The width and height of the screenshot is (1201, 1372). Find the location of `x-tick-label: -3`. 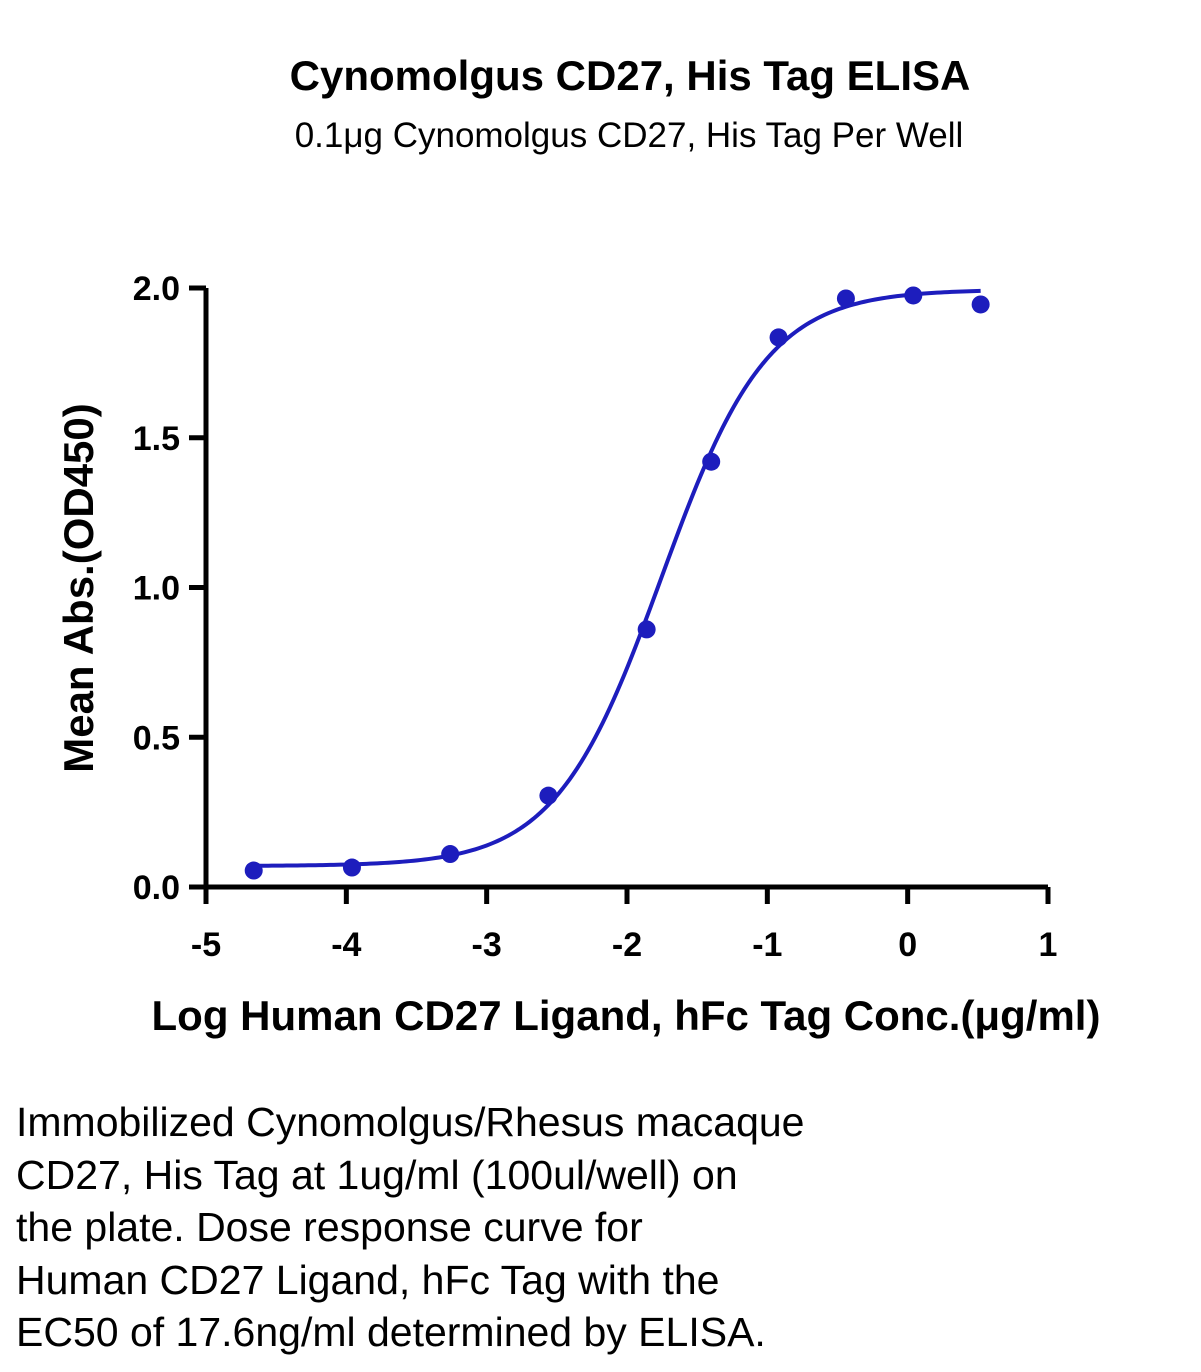

x-tick-label: -3 is located at coordinates (487, 945).